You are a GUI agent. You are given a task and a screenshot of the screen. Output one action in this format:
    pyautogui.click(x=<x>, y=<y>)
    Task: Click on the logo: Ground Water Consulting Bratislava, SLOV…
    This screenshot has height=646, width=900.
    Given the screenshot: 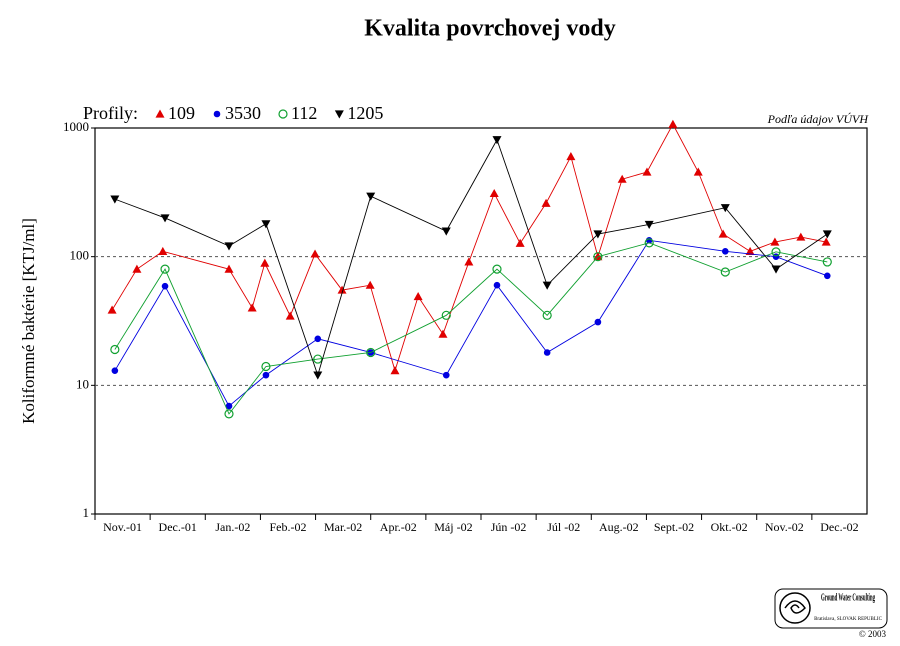 What is the action you would take?
    pyautogui.click(x=831, y=613)
    